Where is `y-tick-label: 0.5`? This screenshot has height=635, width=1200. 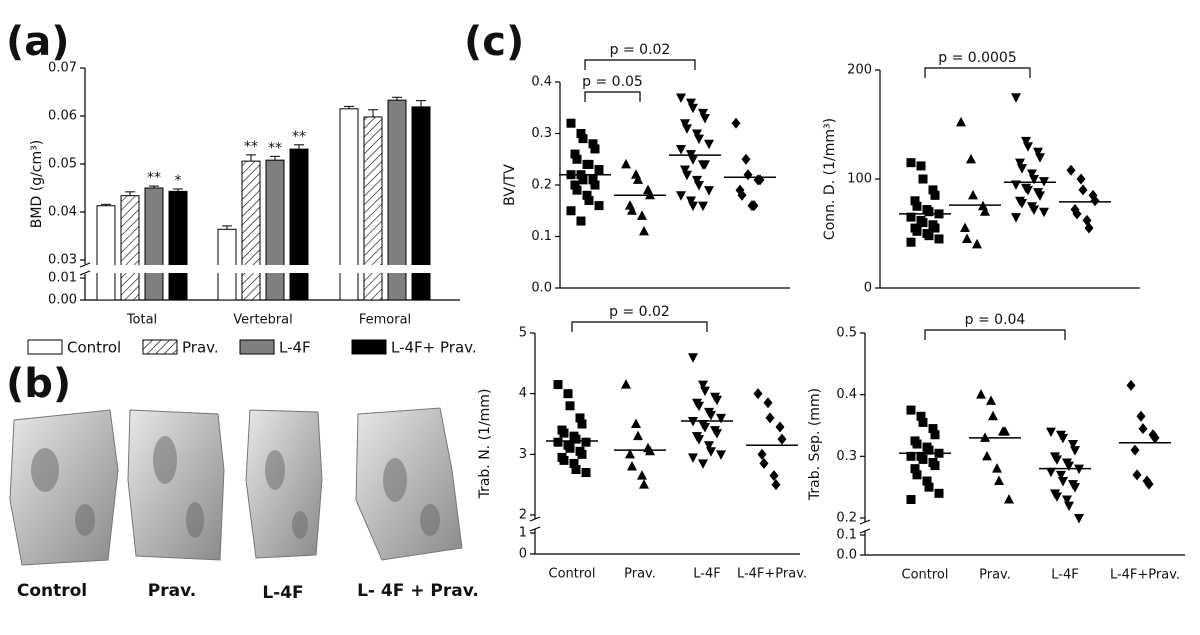
y-tick-label: 0.5 is located at coordinates (846, 333).